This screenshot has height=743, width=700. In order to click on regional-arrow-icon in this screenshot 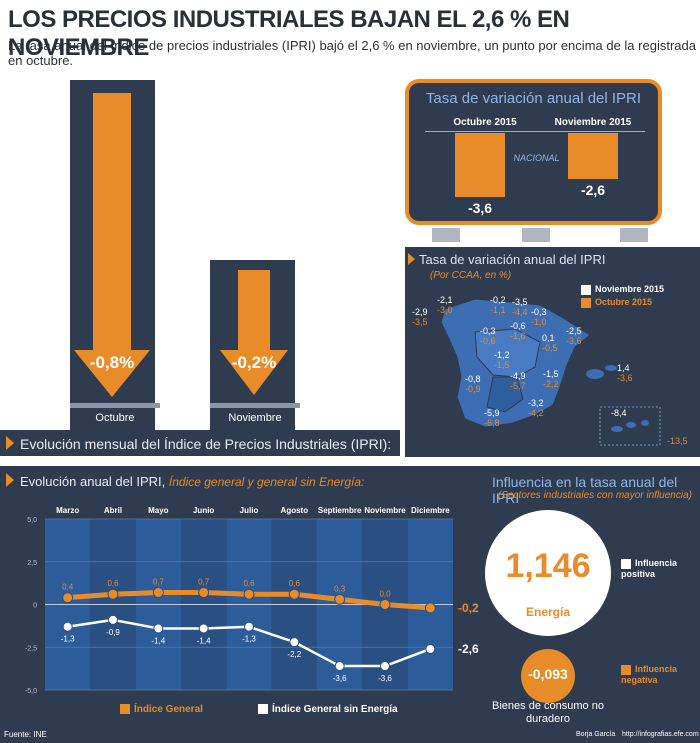, I will do `click(411, 259)`.